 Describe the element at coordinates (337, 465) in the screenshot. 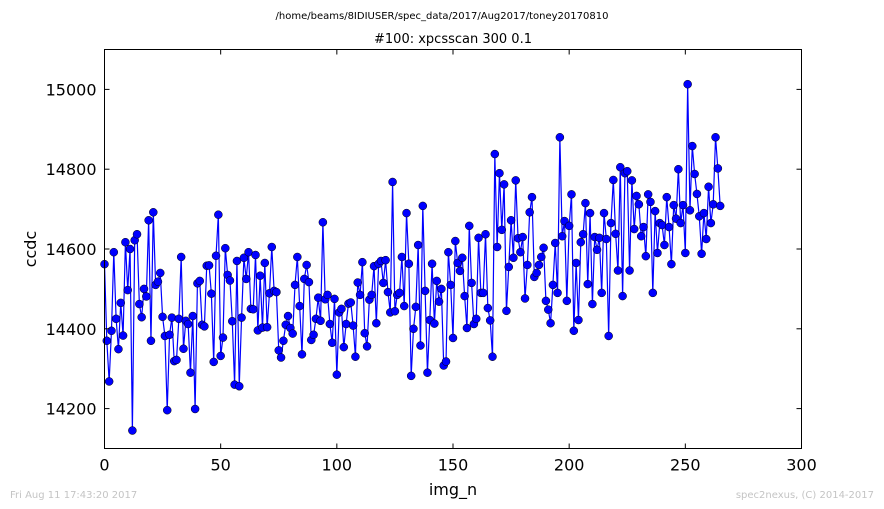

I see `x-tick-label: 100` at that location.